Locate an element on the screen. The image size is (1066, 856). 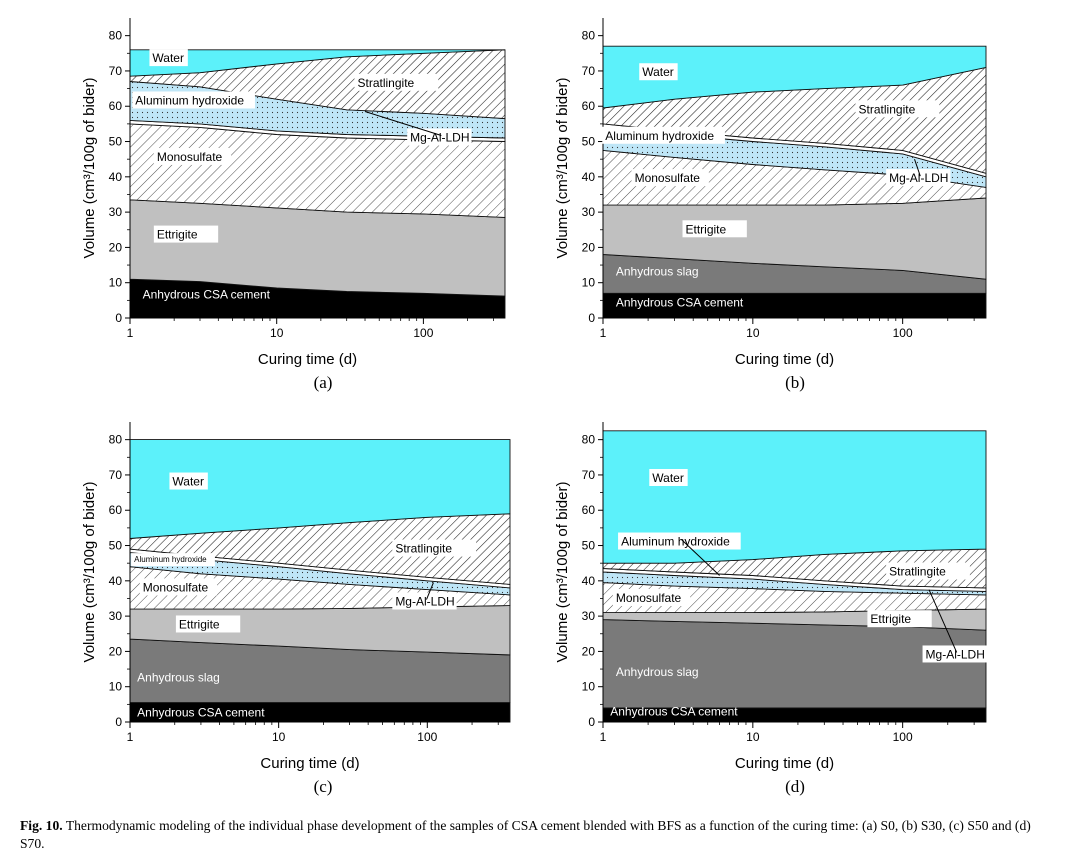
layer-anhydrous-slag is located at coordinates (794, 664).